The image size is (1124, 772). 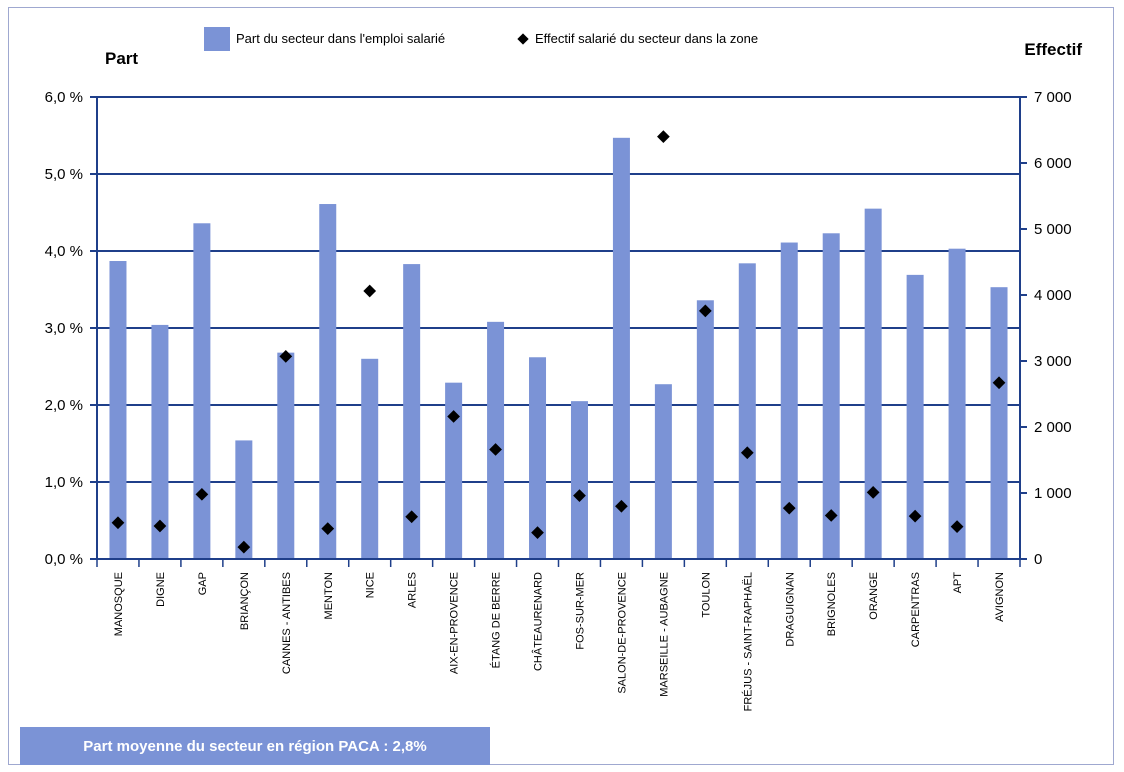 I want to click on category-label: DRAGUIGNAN, so click(x=790, y=609).